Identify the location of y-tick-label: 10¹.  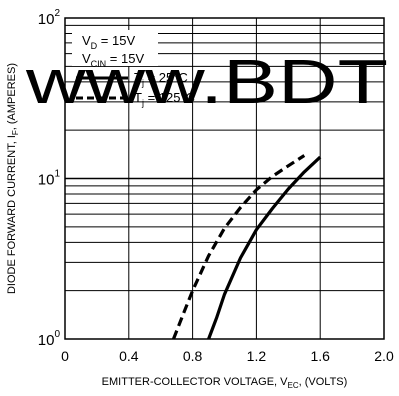
(49, 179).